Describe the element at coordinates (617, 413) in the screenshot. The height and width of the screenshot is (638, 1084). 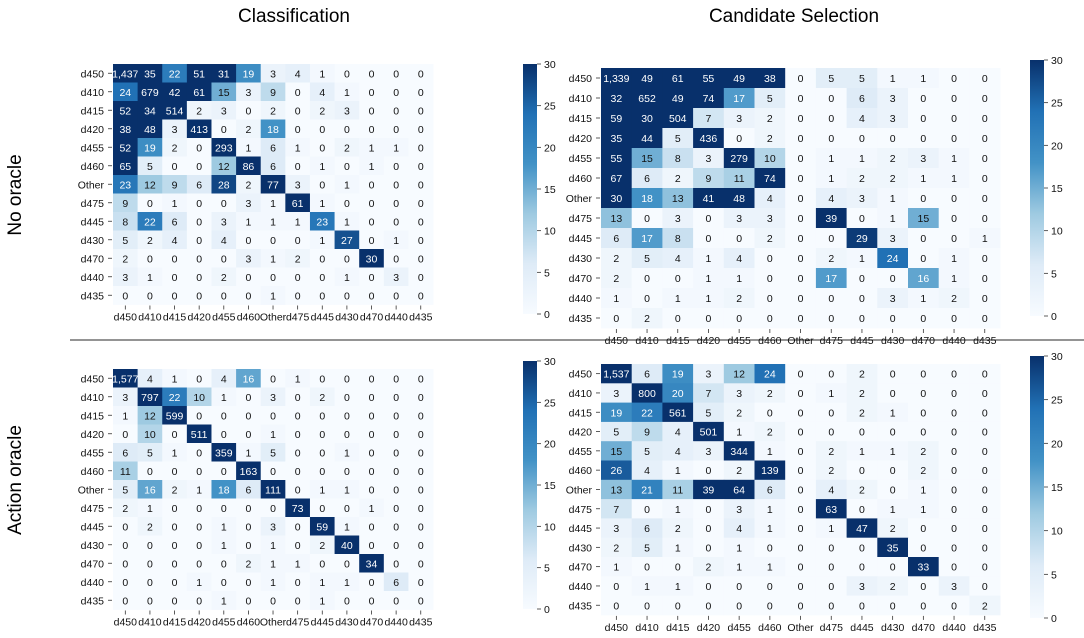
I see `cell-label: 19` at that location.